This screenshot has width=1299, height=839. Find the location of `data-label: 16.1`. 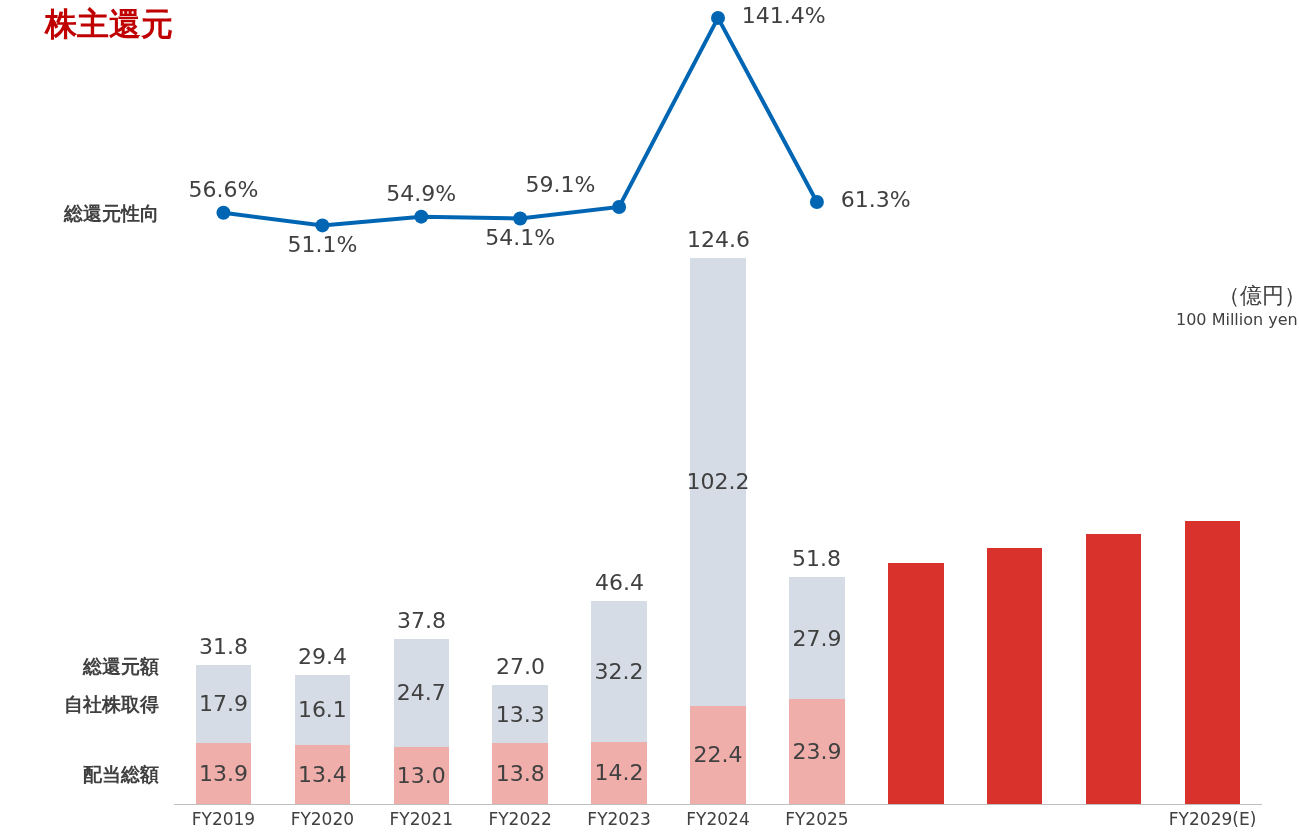

data-label: 16.1 is located at coordinates (322, 710).